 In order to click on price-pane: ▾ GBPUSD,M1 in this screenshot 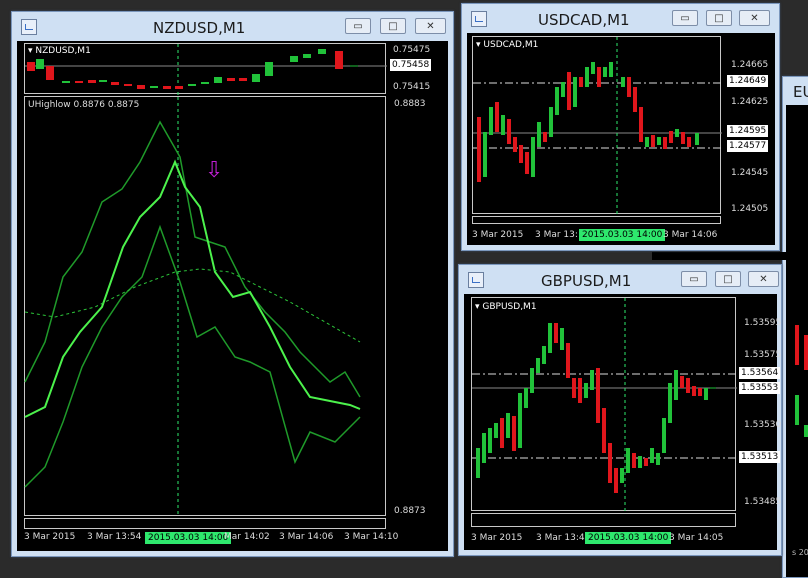, I will do `click(604, 404)`.